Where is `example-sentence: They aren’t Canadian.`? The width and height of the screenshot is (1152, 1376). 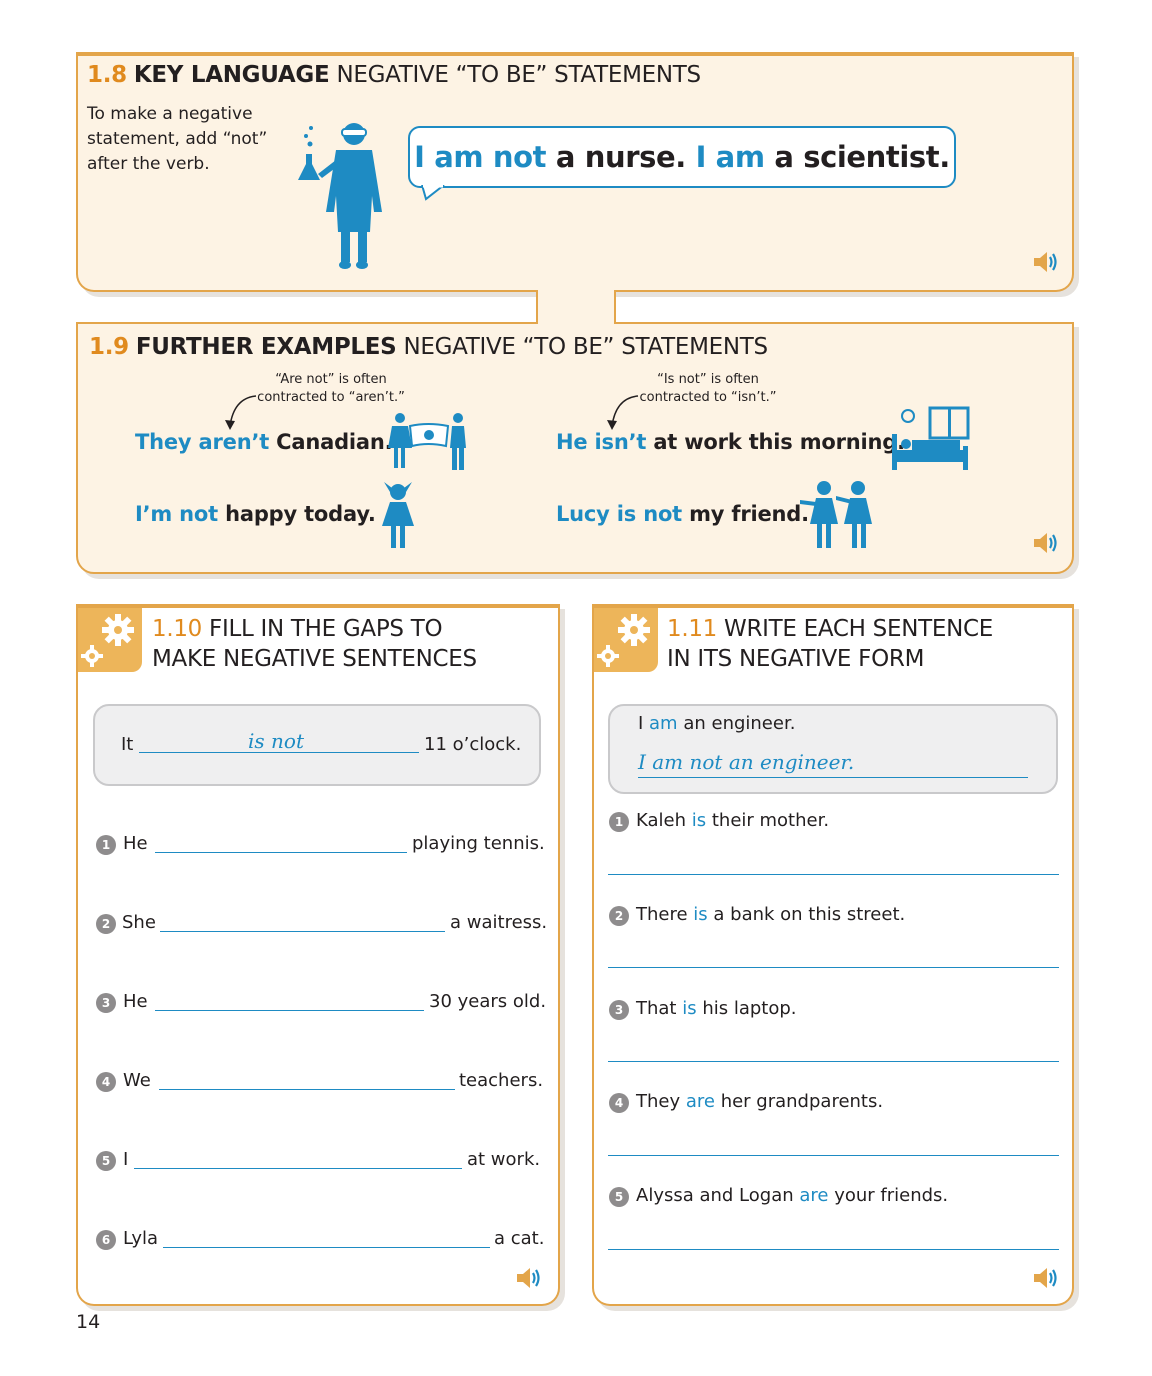
example-sentence: They aren’t Canadian. is located at coordinates (264, 442).